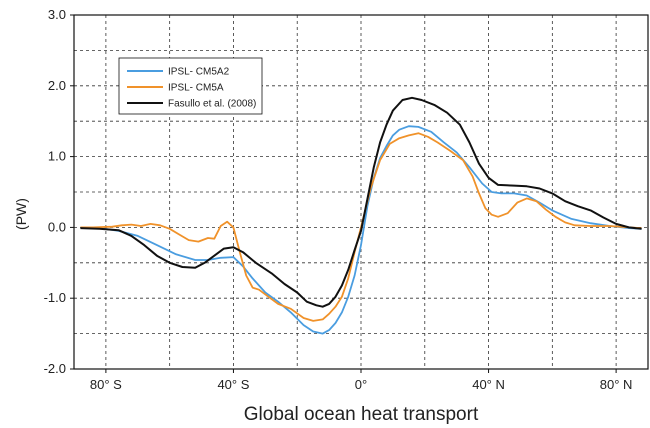  I want to click on y-tick-label: 0.0, so click(57, 226).